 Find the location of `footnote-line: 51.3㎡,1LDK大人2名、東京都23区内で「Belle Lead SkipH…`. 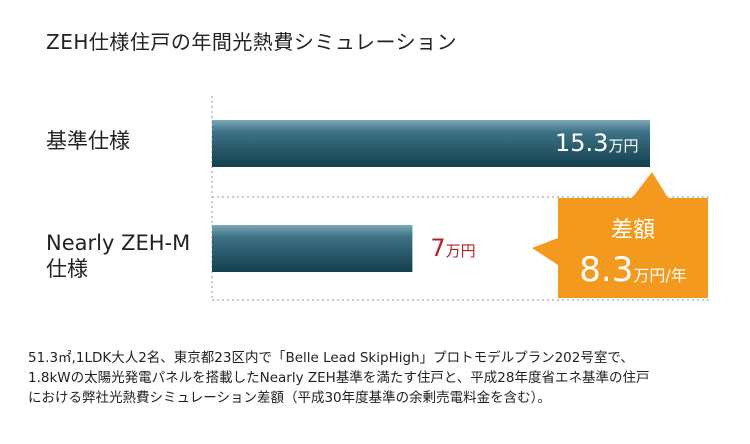

footnote-line: 51.3㎡,1LDK大人2名、東京都23区内で「Belle Lead SkipH… is located at coordinates (331, 358).